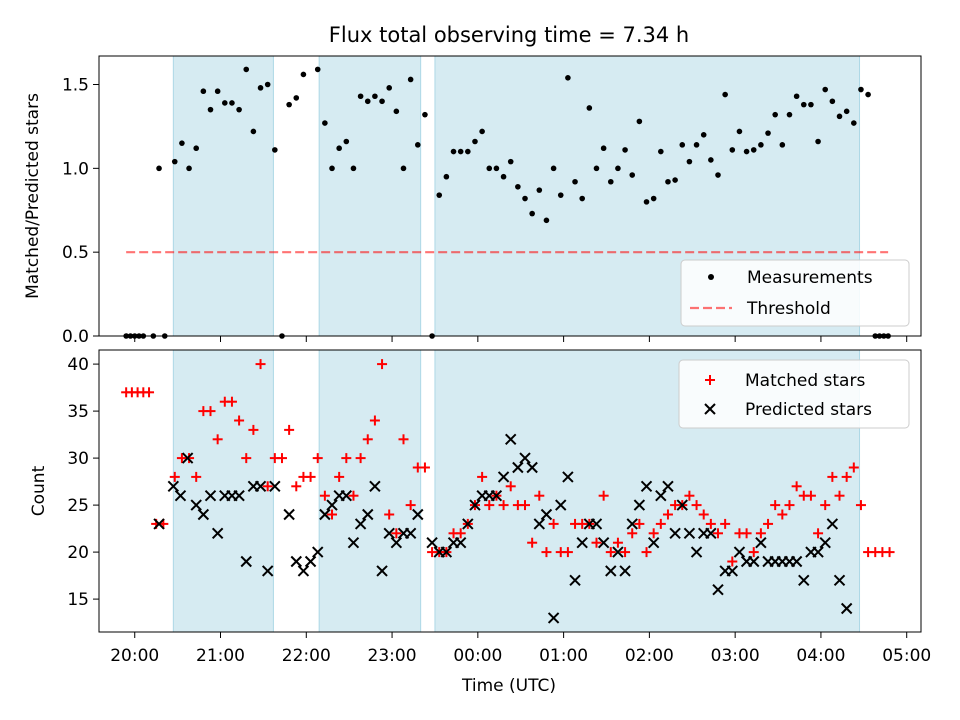 The image size is (960, 720). What do you see at coordinates (477, 656) in the screenshot?
I see `x-tick-label: 00:00` at bounding box center [477, 656].